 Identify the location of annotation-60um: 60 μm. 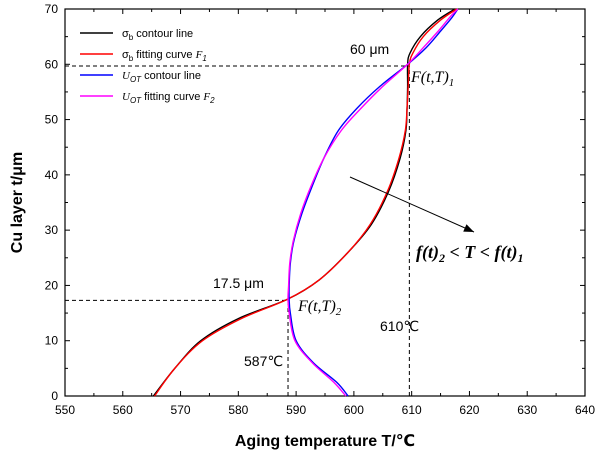
(369, 49).